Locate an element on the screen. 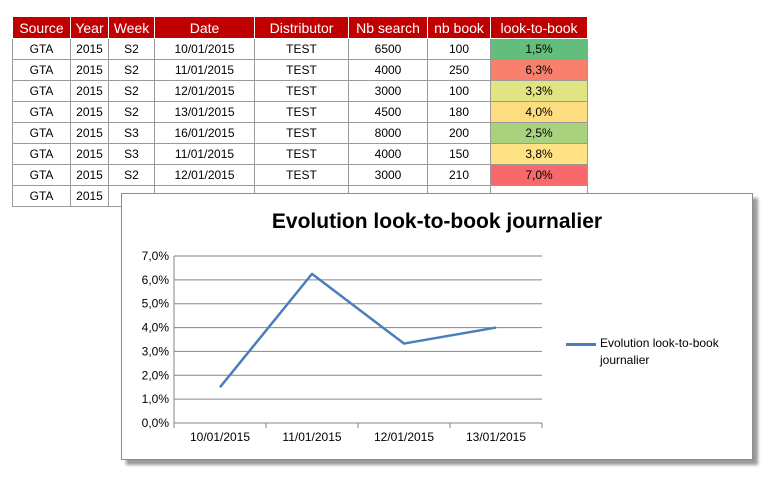 The height and width of the screenshot is (478, 768). y-tick-label: 0,0% is located at coordinates (156, 423).